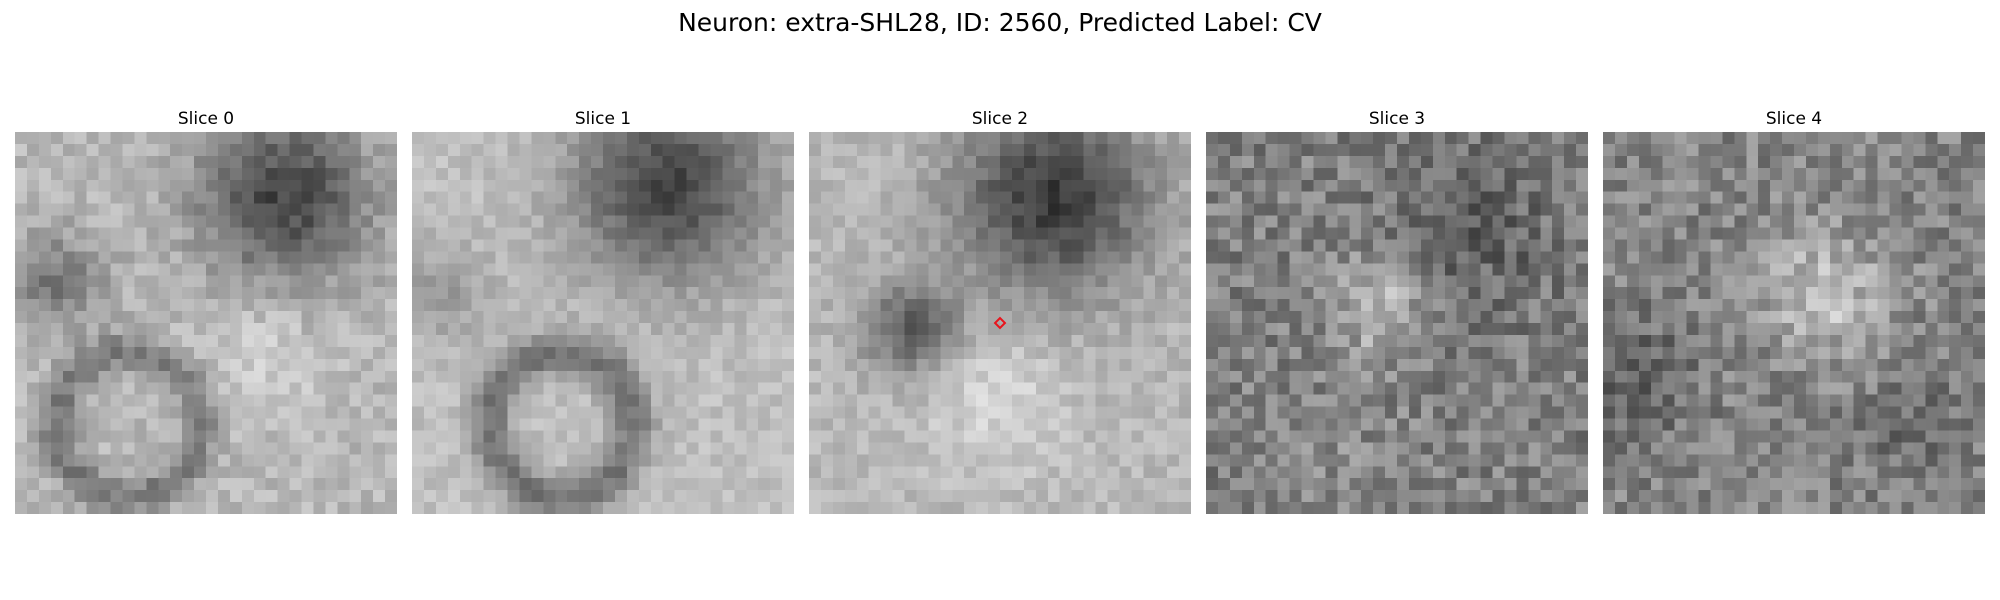 This screenshot has width=2000, height=600. I want to click on slice-title: Slice 3, so click(1397, 119).